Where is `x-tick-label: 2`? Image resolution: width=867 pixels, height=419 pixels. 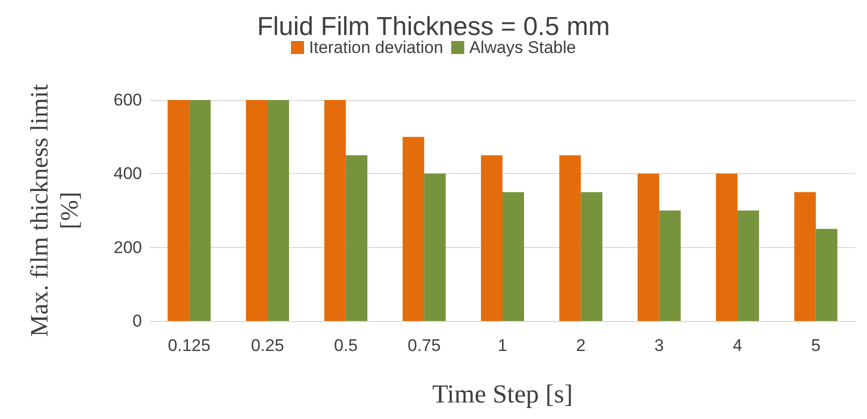 x-tick-label: 2 is located at coordinates (581, 345).